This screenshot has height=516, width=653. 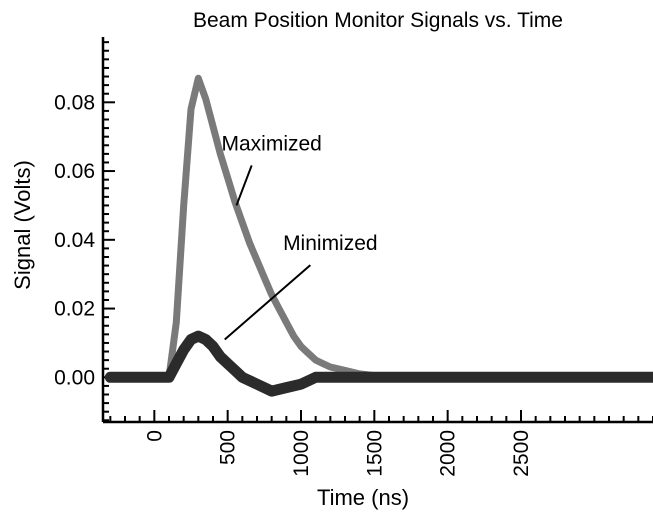 What do you see at coordinates (378, 20) in the screenshot?
I see `chart-title: Beam Position Monitor Signals vs. Time` at bounding box center [378, 20].